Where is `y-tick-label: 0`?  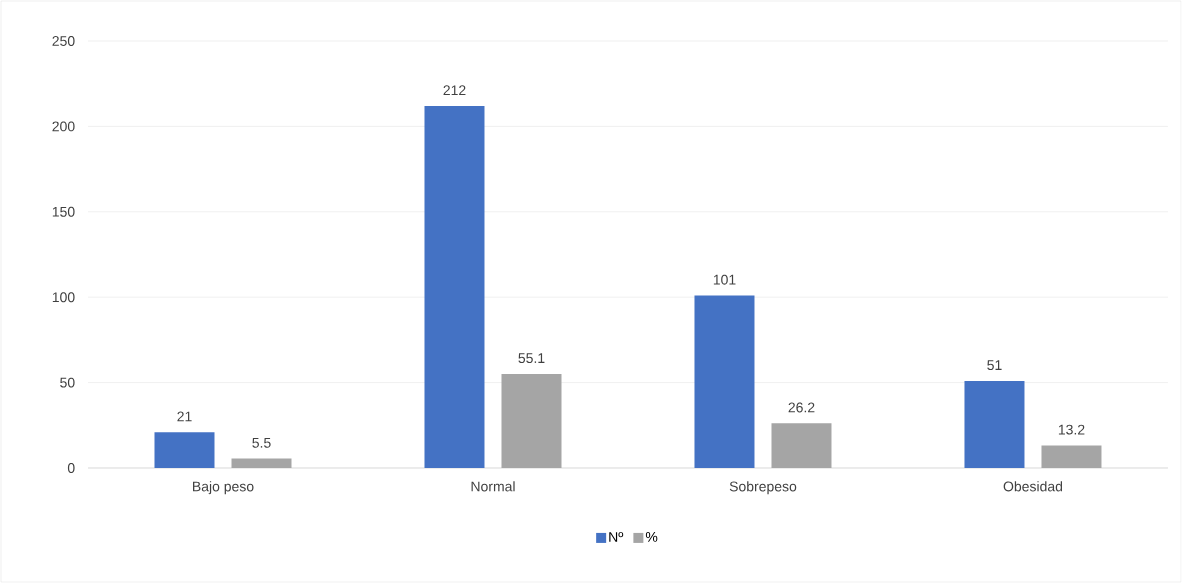 y-tick-label: 0 is located at coordinates (71, 468).